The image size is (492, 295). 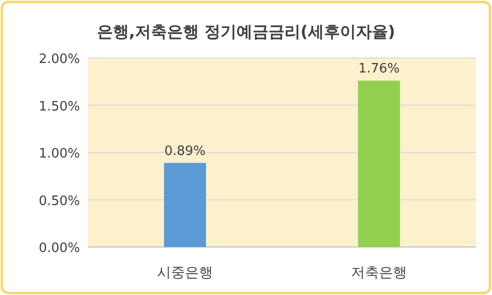 I want to click on data-label: 1.76%, so click(x=379, y=69).